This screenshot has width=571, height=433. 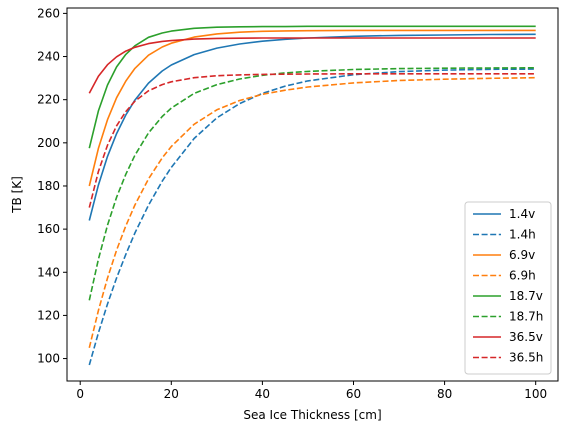 I want to click on y-axis-ticks: 100 120 140 160 180 200 220 240 260, so click(x=52, y=186).